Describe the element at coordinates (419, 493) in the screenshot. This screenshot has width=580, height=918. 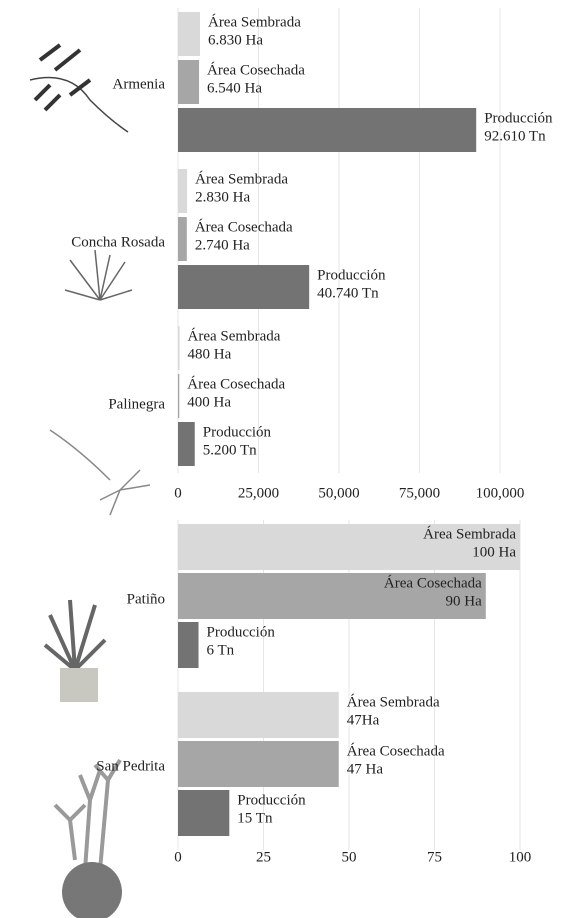
I see `x-tick-label: 75,000` at that location.